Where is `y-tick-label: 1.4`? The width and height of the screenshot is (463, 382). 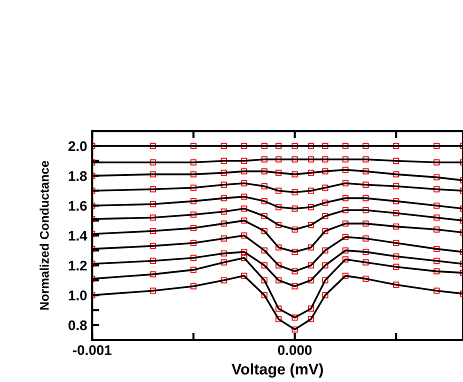 y-tick-label: 1.4 is located at coordinates (78, 235).